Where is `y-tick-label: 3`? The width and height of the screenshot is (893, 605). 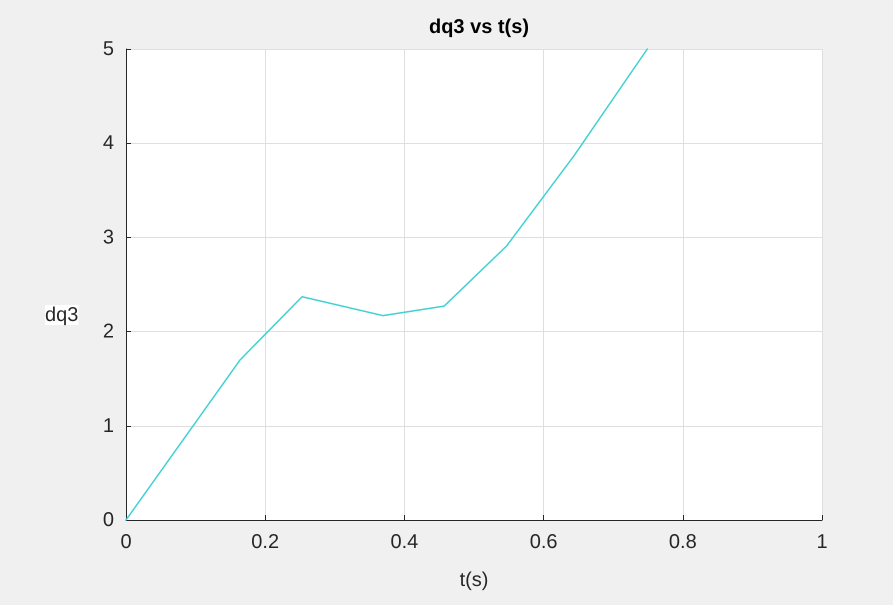
y-tick-label: 3 is located at coordinates (108, 237).